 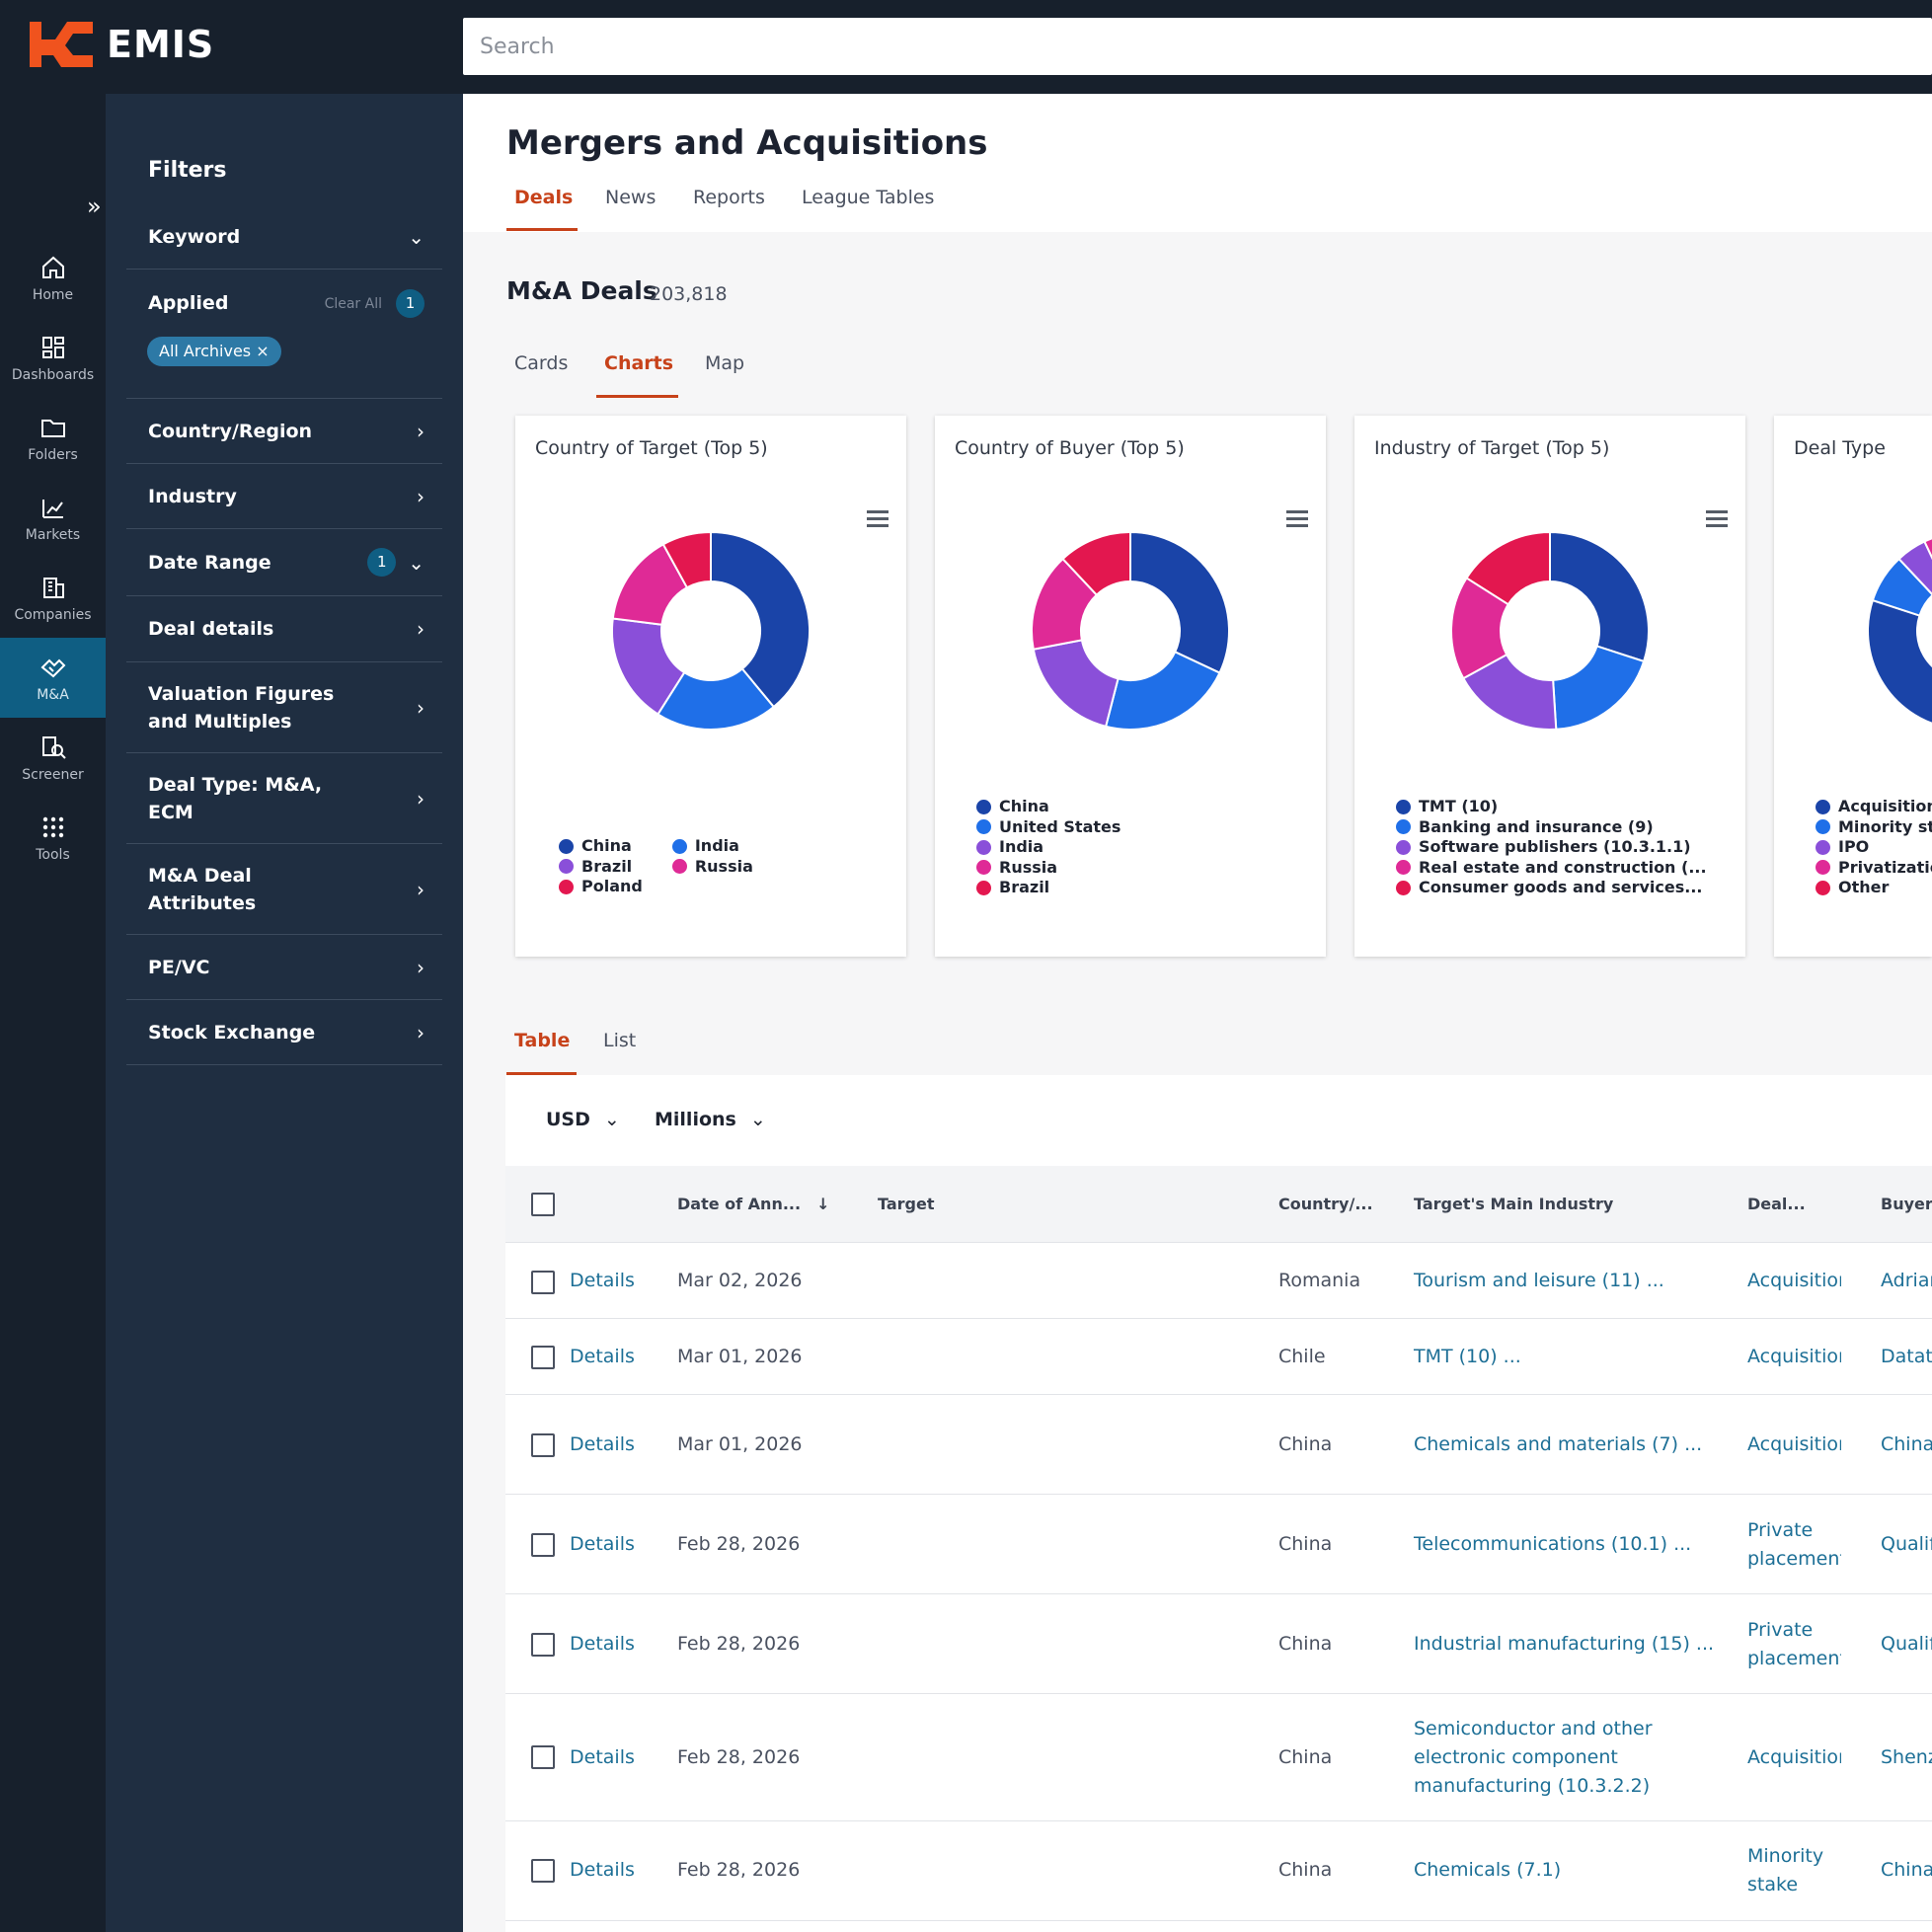 What do you see at coordinates (760, 620) in the screenshot?
I see `donut-slice-china` at bounding box center [760, 620].